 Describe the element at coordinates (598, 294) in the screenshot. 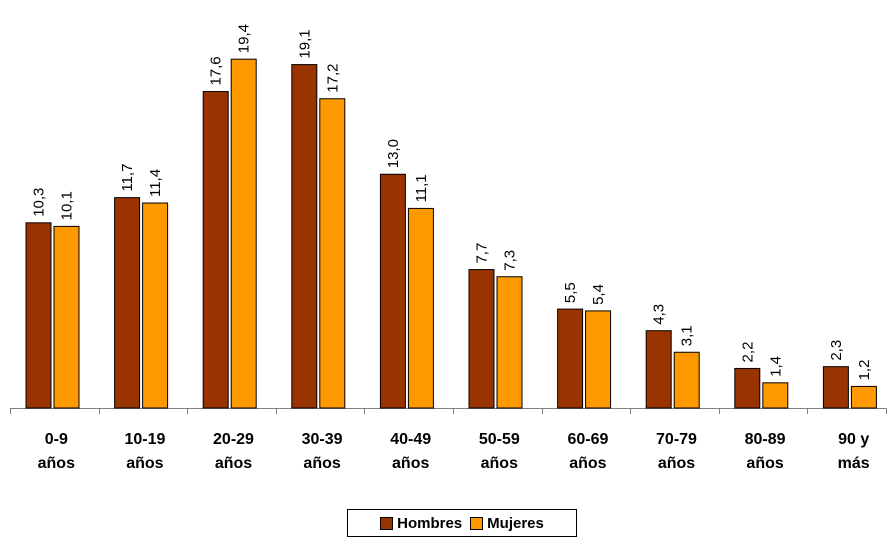

I see `data-label-mujeres: 5,4` at that location.